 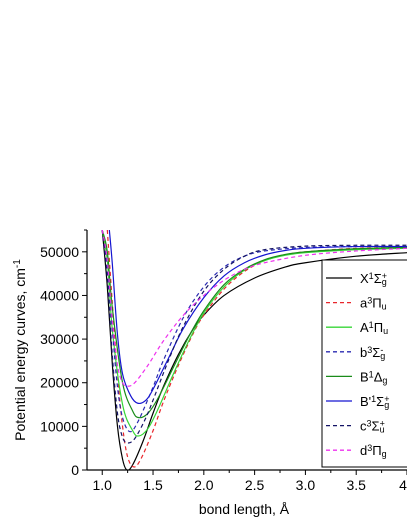 I want to click on y-tick-label: 20000, so click(x=59, y=383).